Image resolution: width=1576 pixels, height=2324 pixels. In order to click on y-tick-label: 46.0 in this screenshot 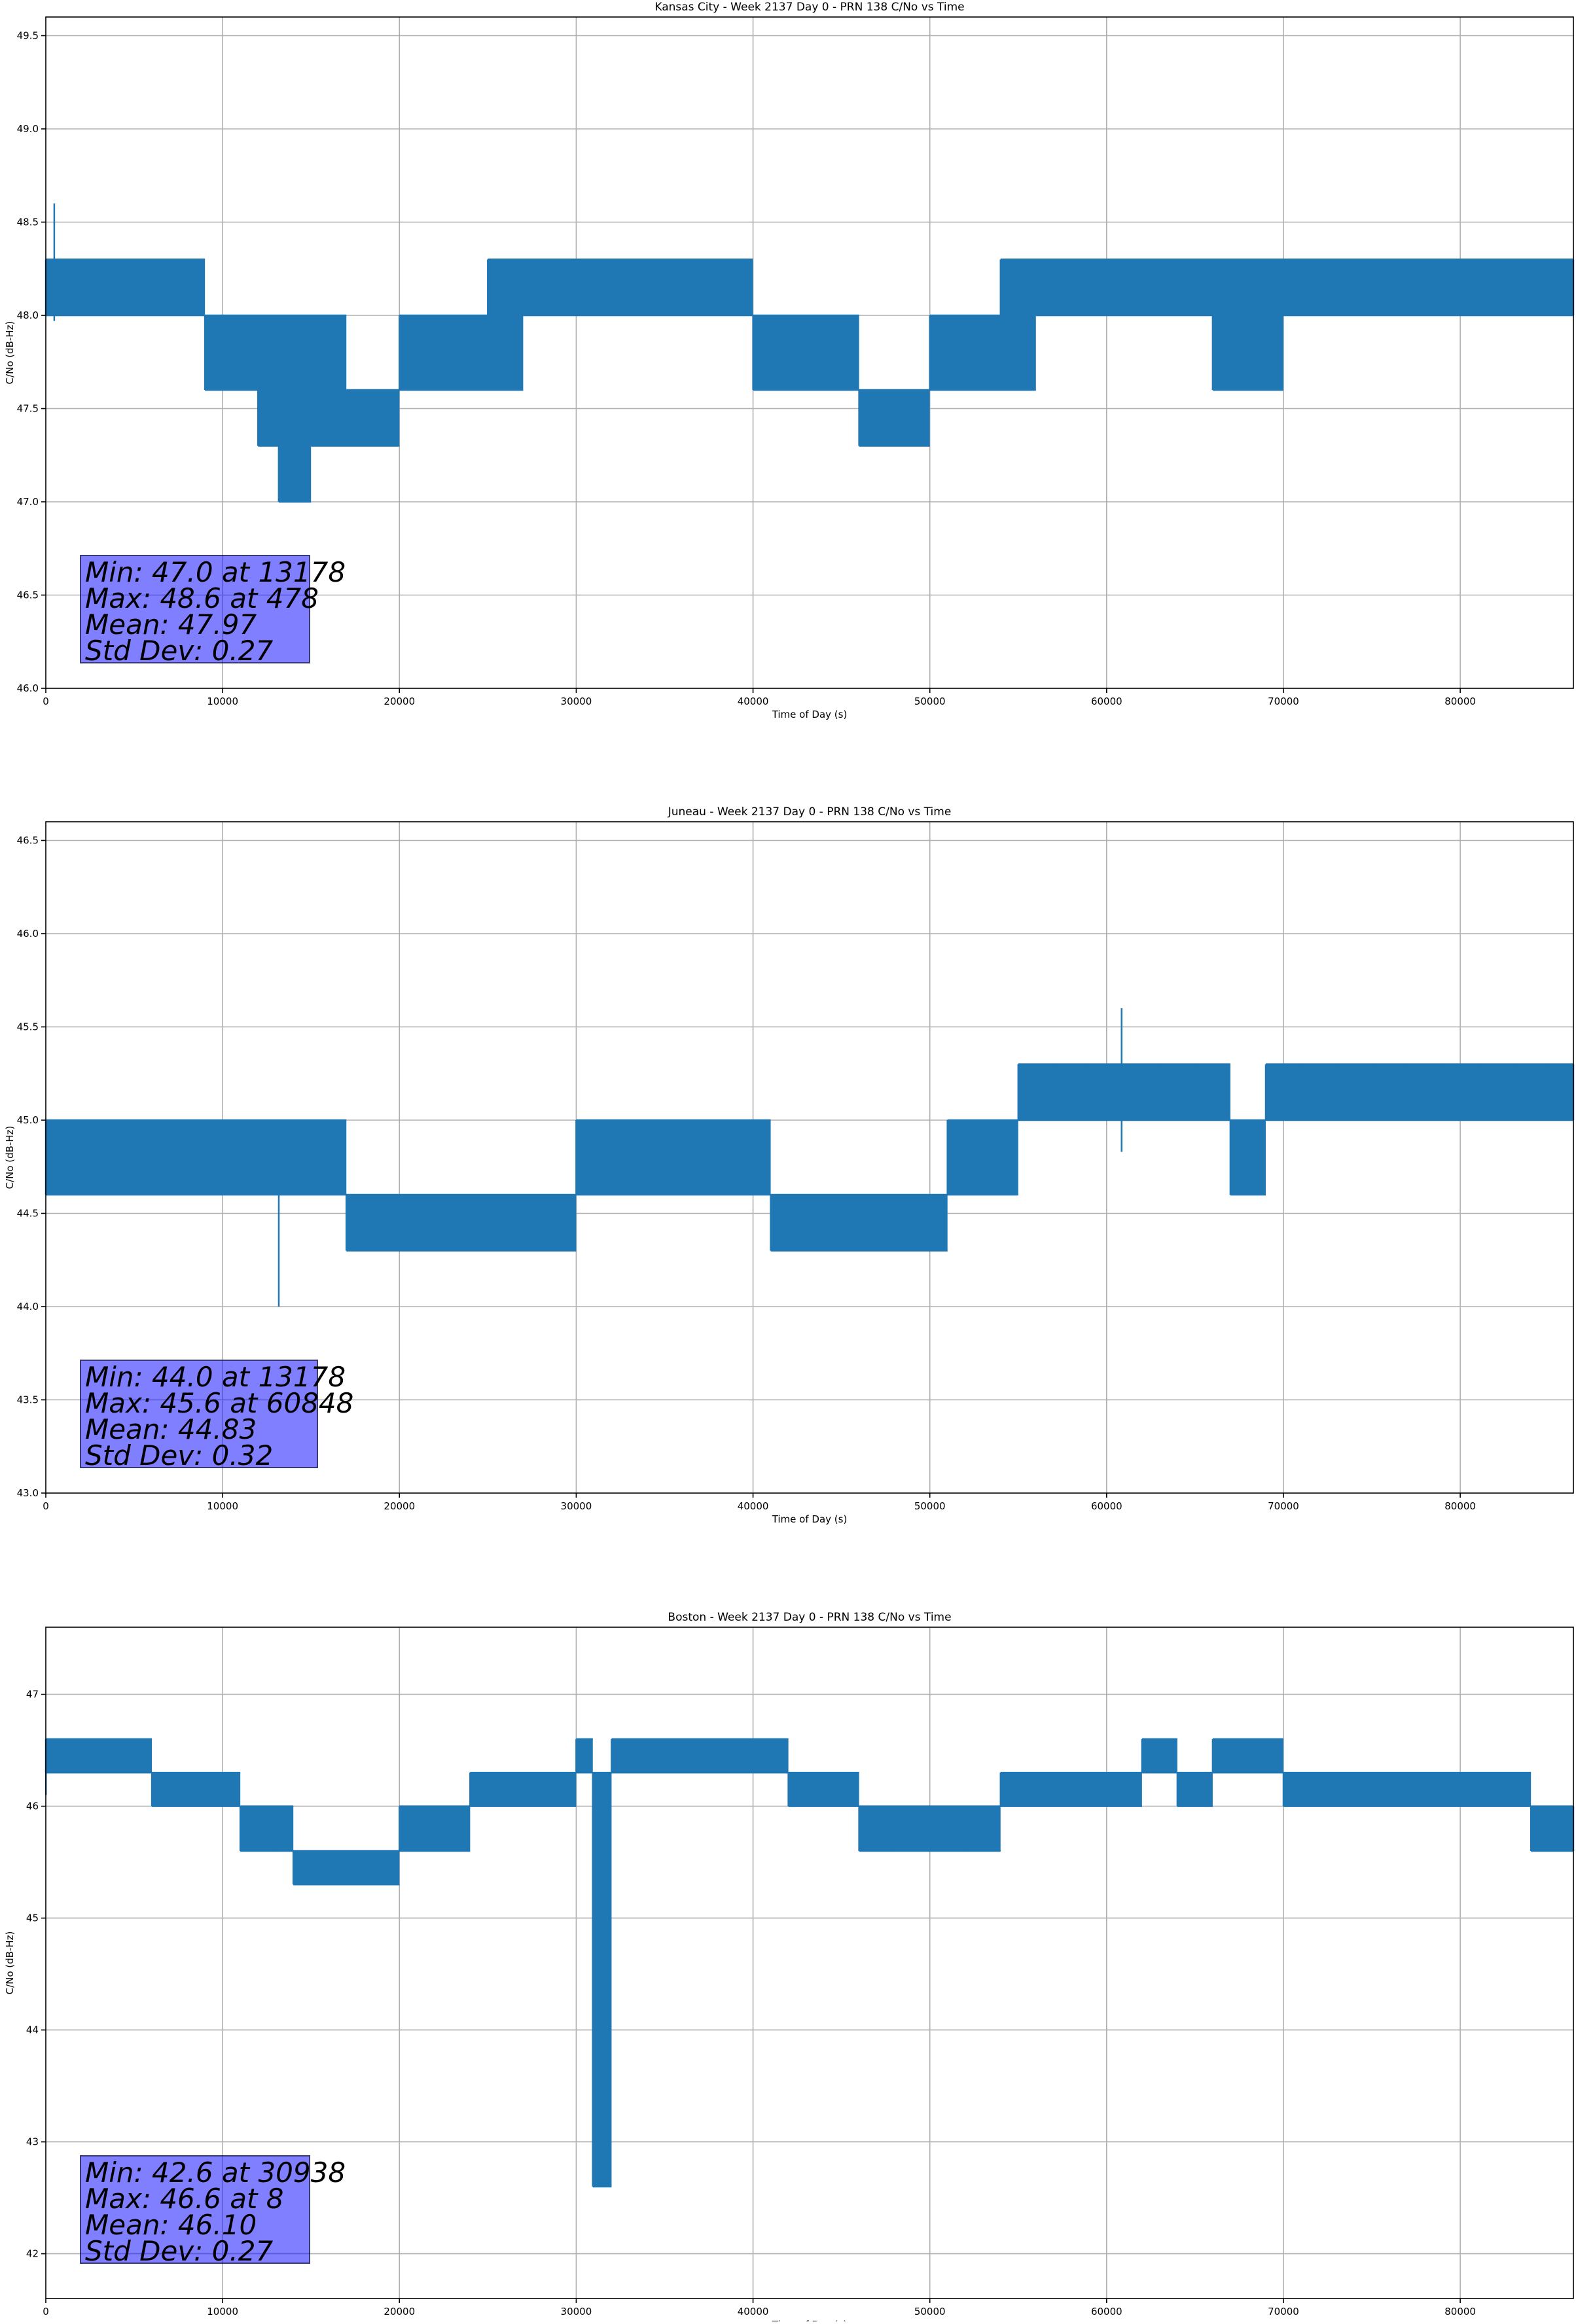, I will do `click(28, 934)`.